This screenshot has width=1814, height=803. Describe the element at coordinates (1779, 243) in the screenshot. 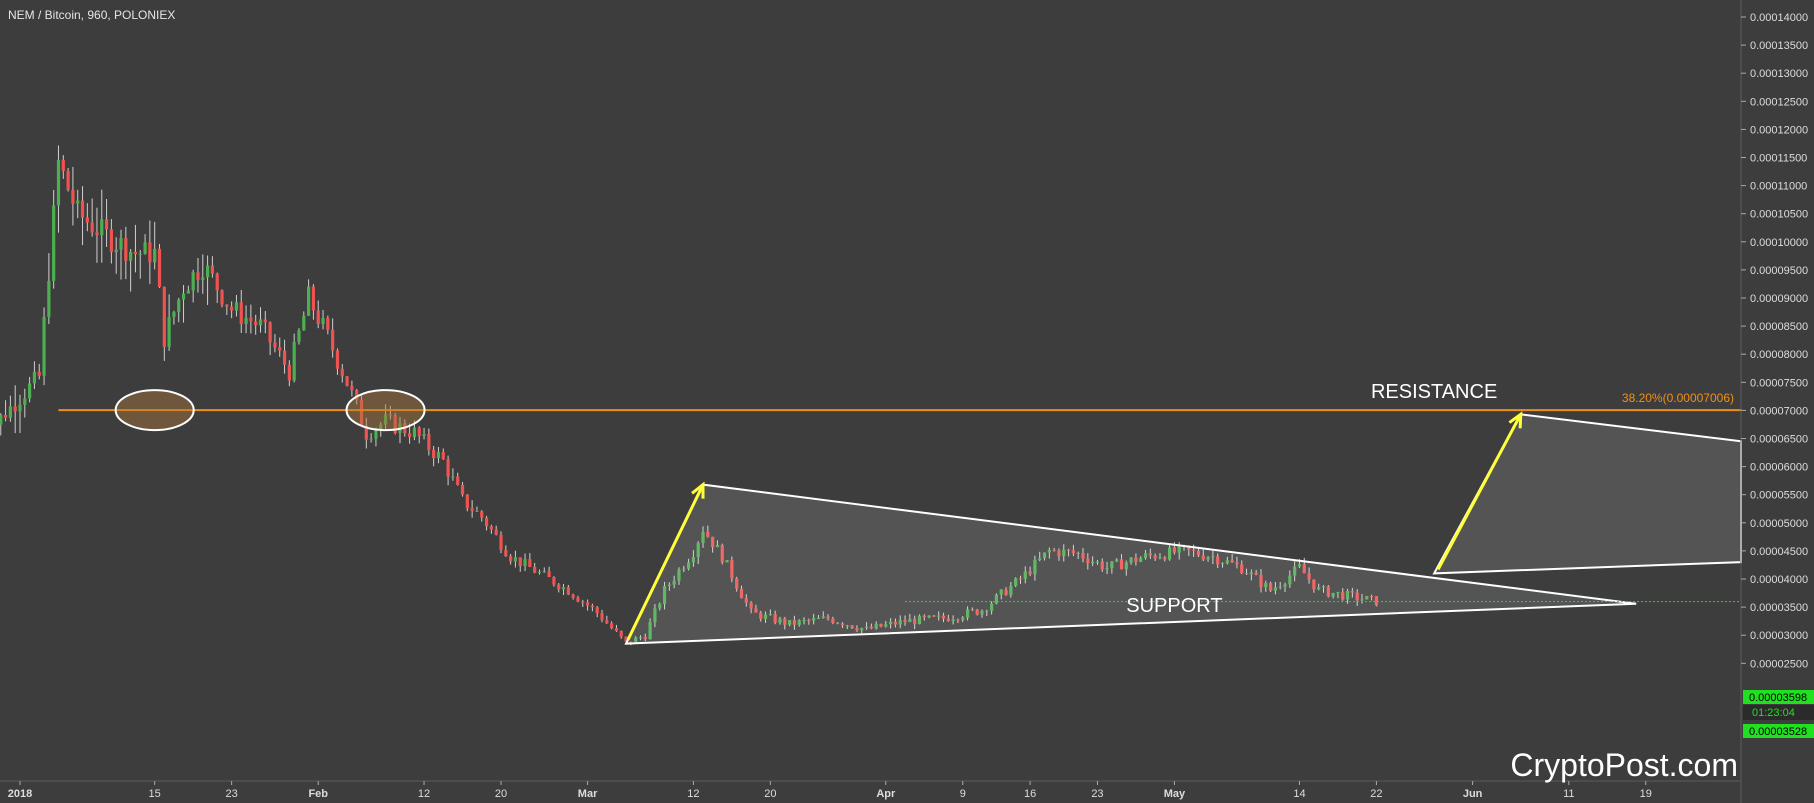

I see `y-tick-label: 0.00010000` at that location.